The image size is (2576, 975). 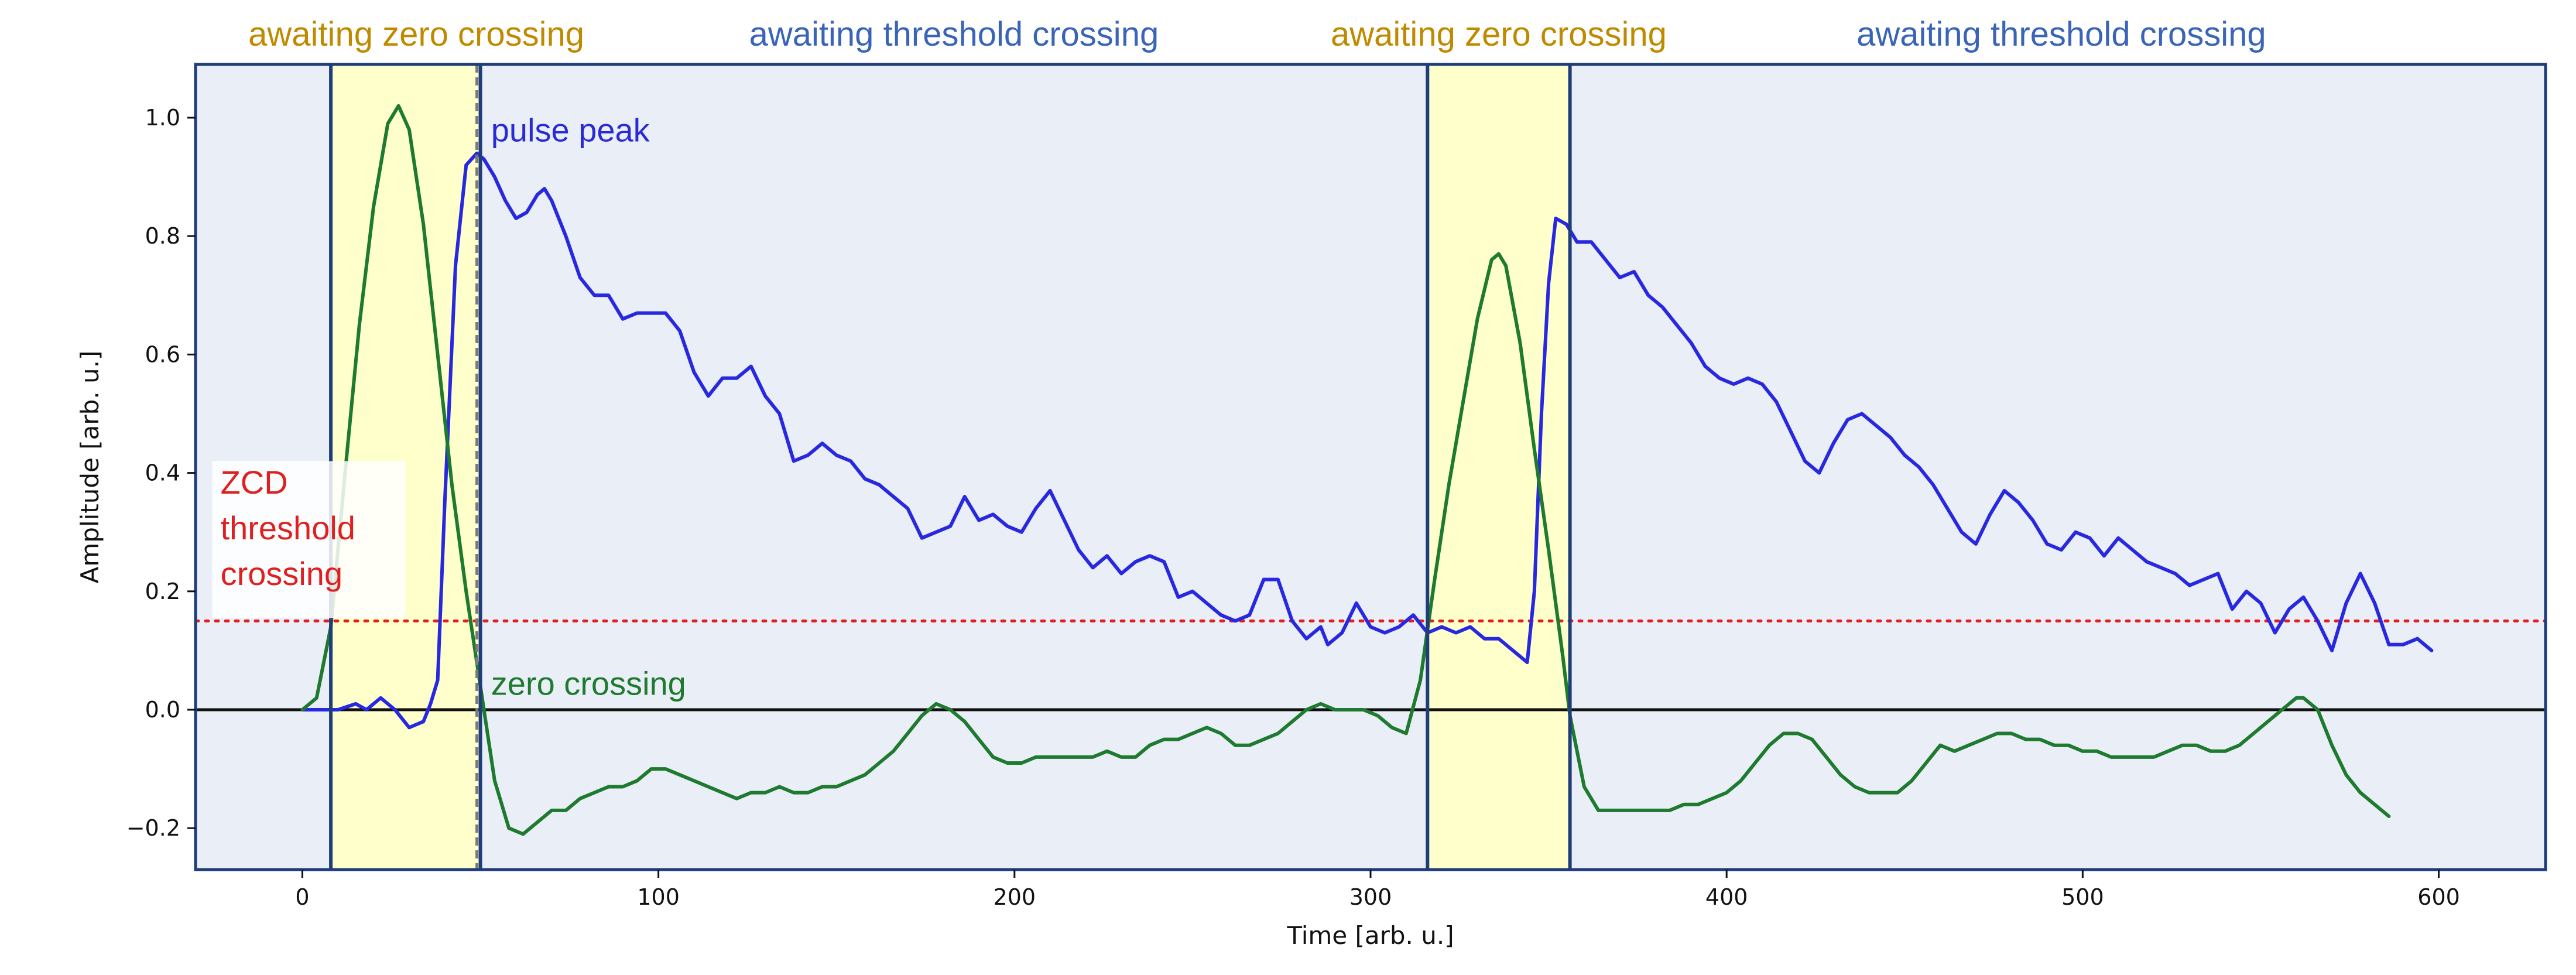 What do you see at coordinates (162, 473) in the screenshot?
I see `y-tick-label: 0.4` at bounding box center [162, 473].